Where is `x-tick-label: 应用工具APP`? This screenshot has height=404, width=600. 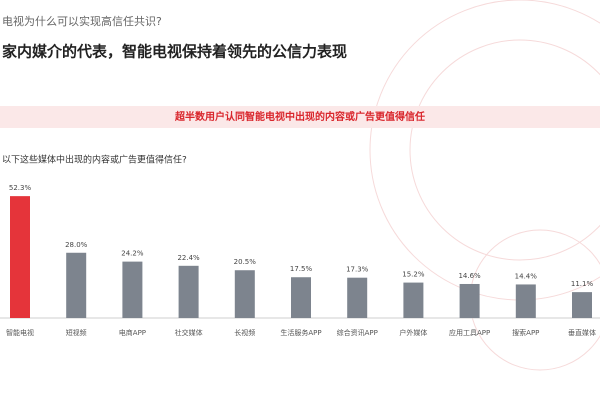 x-tick-label: 应用工具APP is located at coordinates (469, 332).